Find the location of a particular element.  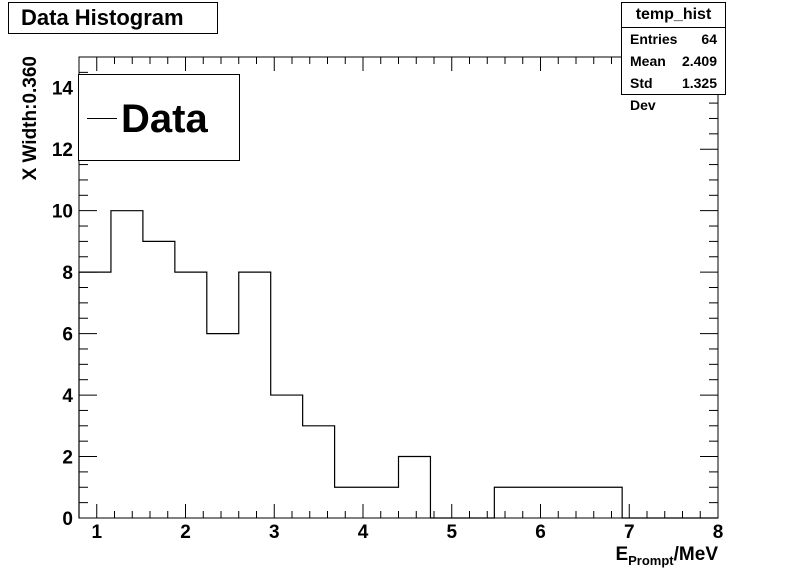

plot-title: Data Histogram is located at coordinates (113, 18).